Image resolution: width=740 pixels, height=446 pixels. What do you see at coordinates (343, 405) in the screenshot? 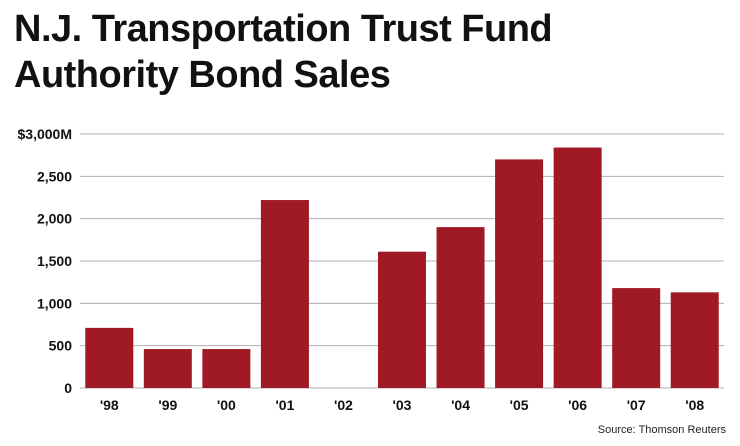
I see `x-tick-label-4: '02` at bounding box center [343, 405].